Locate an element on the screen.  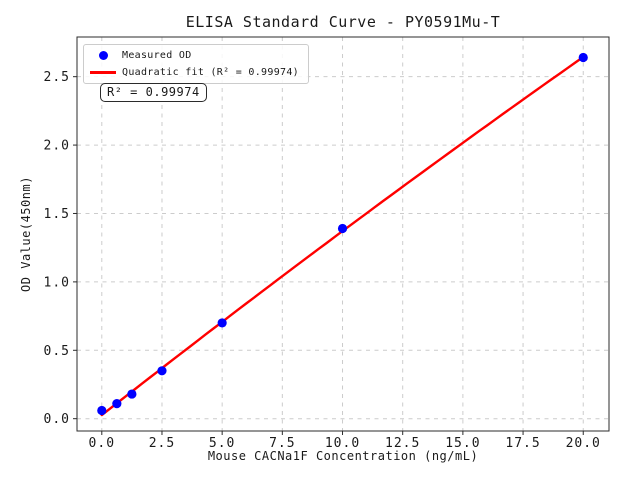
legend-item-quadratic-fit: Quadratic fit (R² = 0.99974) is located at coordinates (191, 72).